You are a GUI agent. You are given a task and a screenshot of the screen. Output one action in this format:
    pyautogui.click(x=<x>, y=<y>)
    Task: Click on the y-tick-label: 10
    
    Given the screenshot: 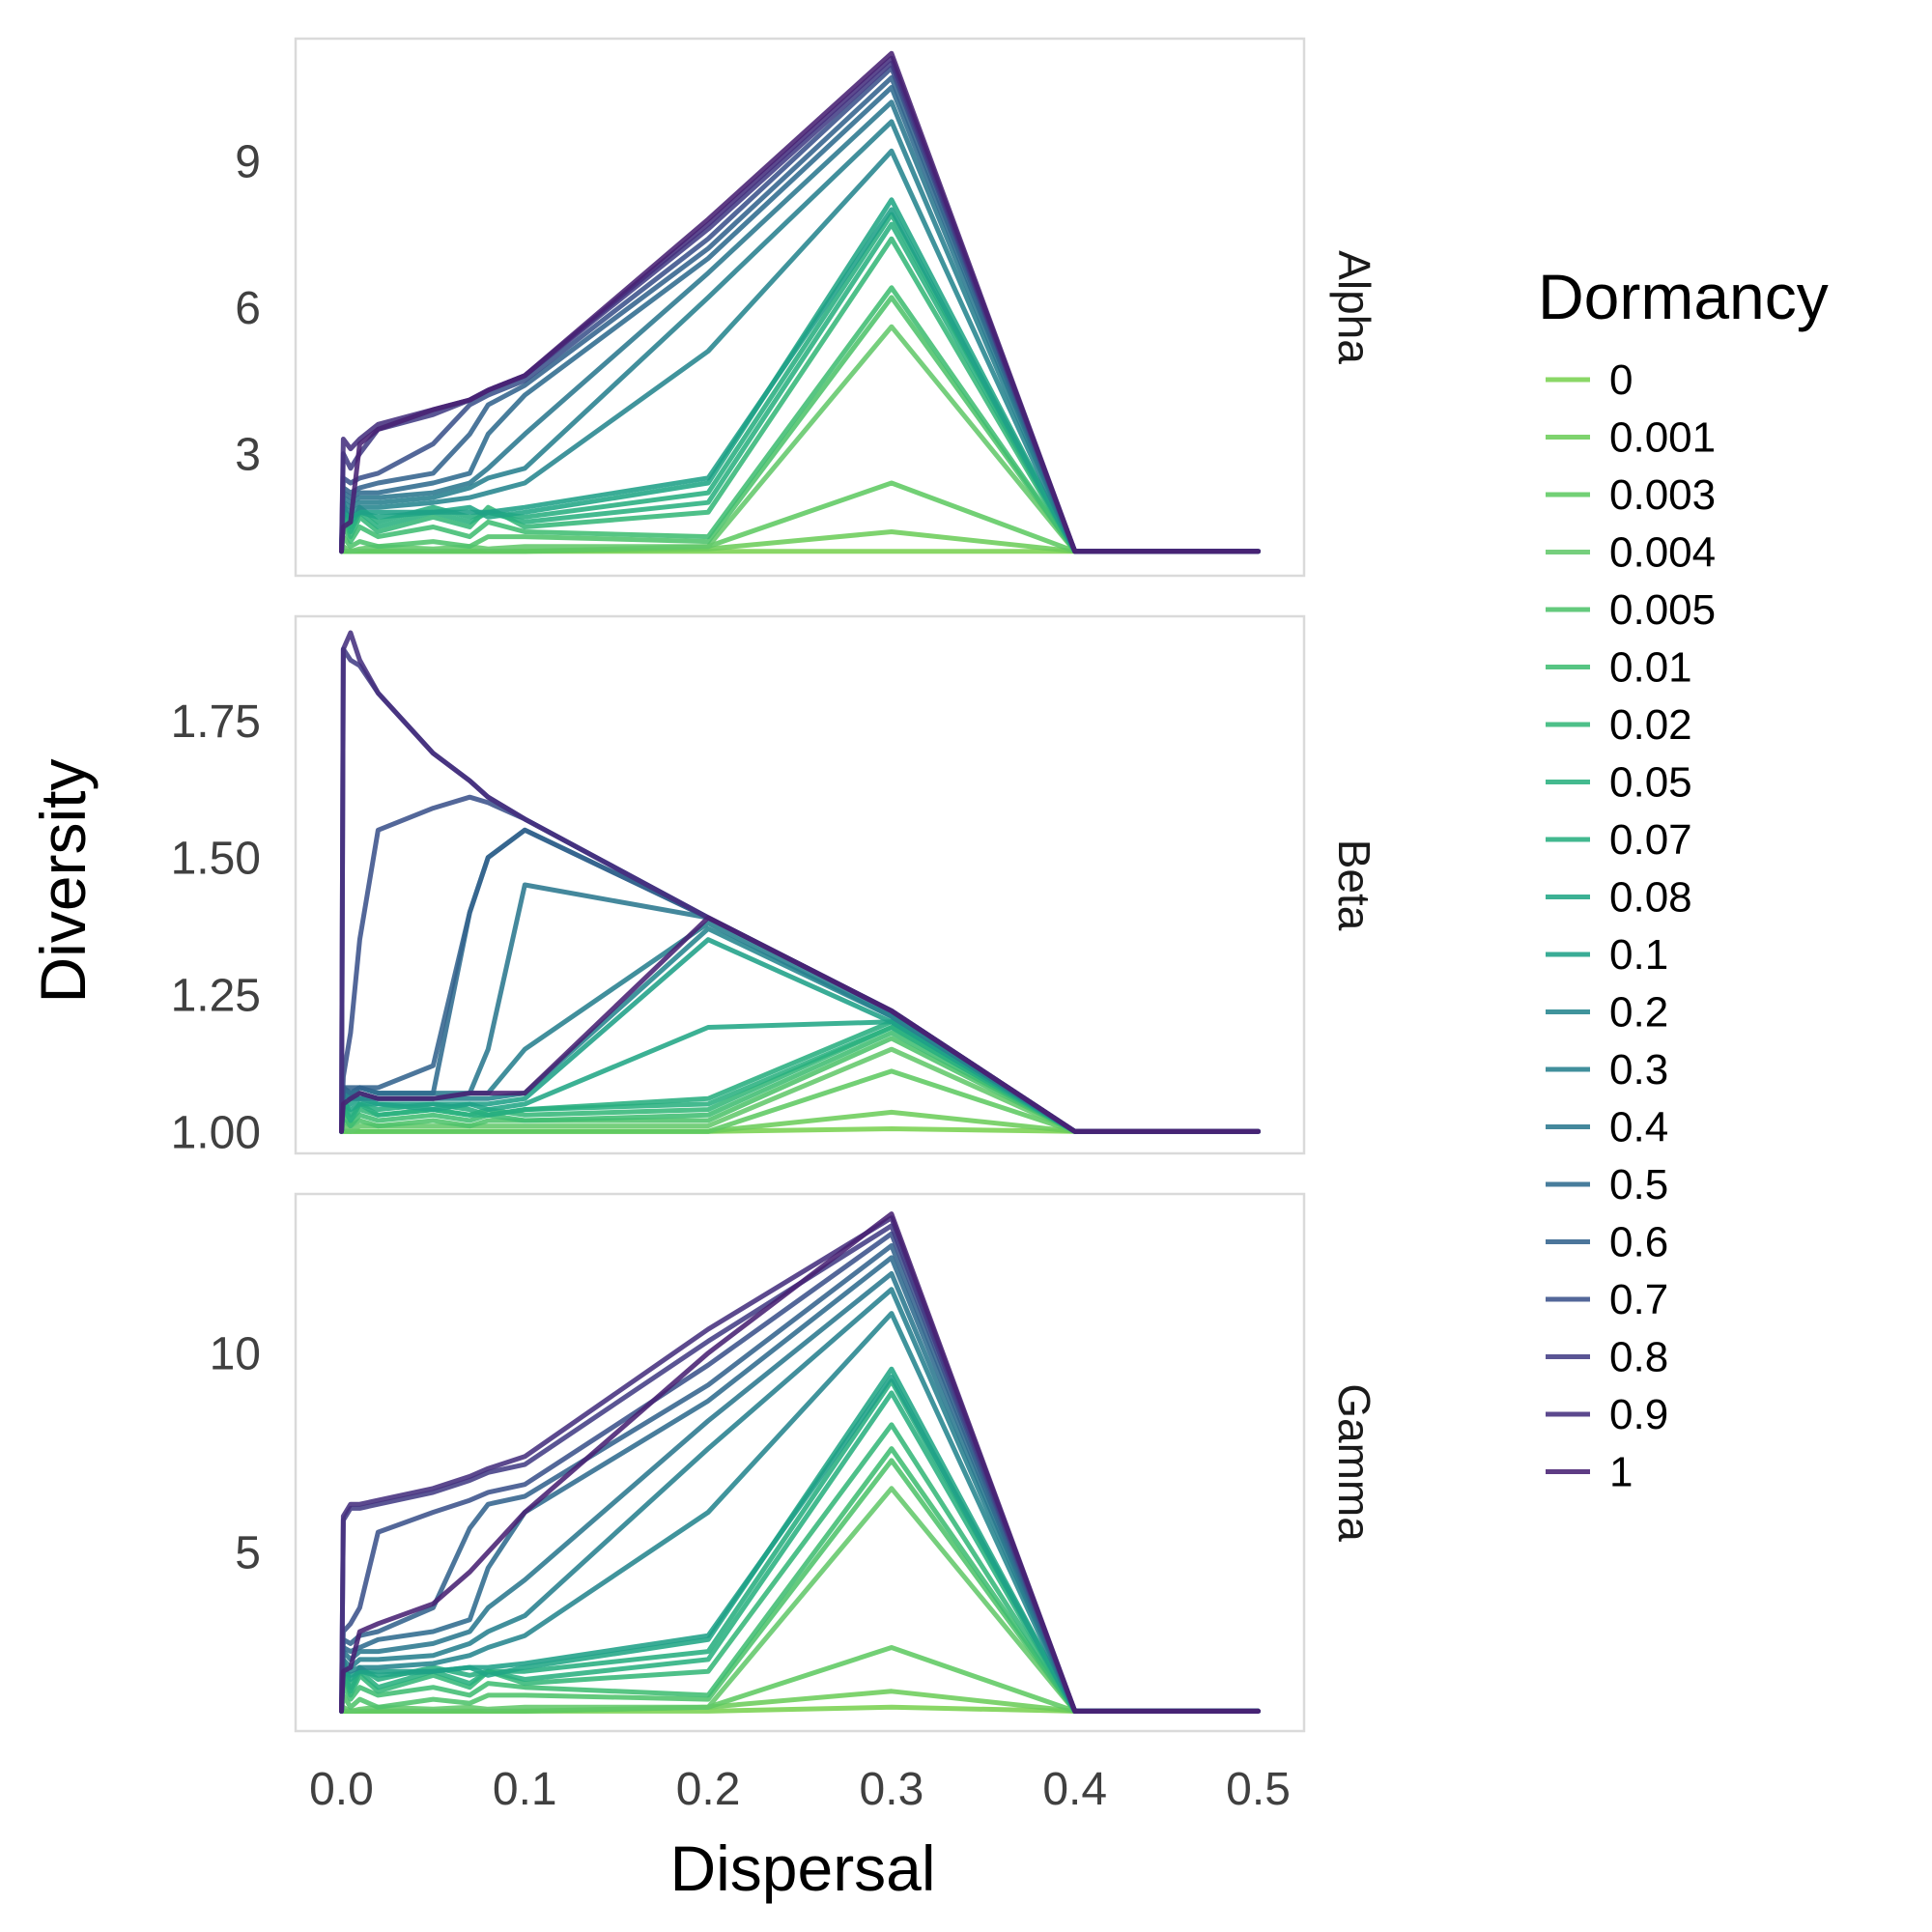 What is the action you would take?
    pyautogui.click(x=235, y=1354)
    